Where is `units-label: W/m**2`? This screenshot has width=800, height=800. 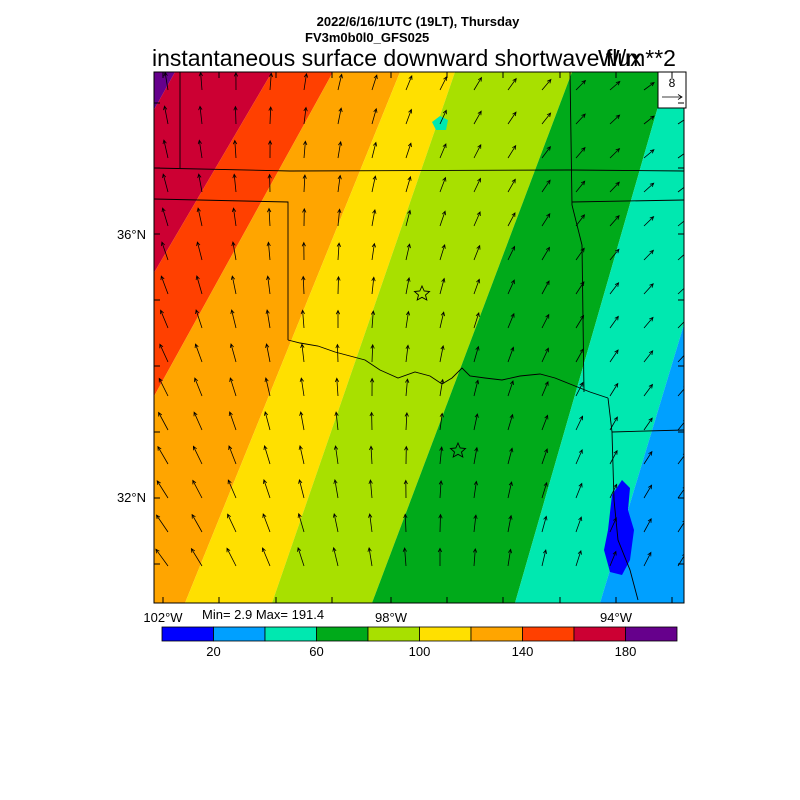
units-label: W/m**2 is located at coordinates (637, 58).